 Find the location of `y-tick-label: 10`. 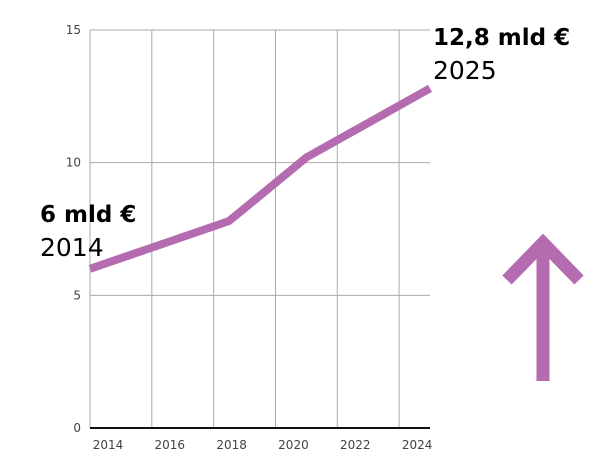

y-tick-label: 10 is located at coordinates (73, 163).